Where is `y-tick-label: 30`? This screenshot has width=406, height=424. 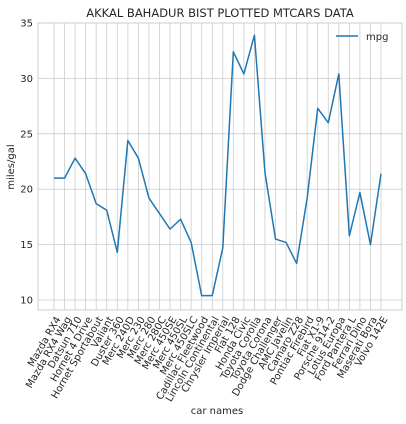 y-tick-label: 30 is located at coordinates (26, 79).